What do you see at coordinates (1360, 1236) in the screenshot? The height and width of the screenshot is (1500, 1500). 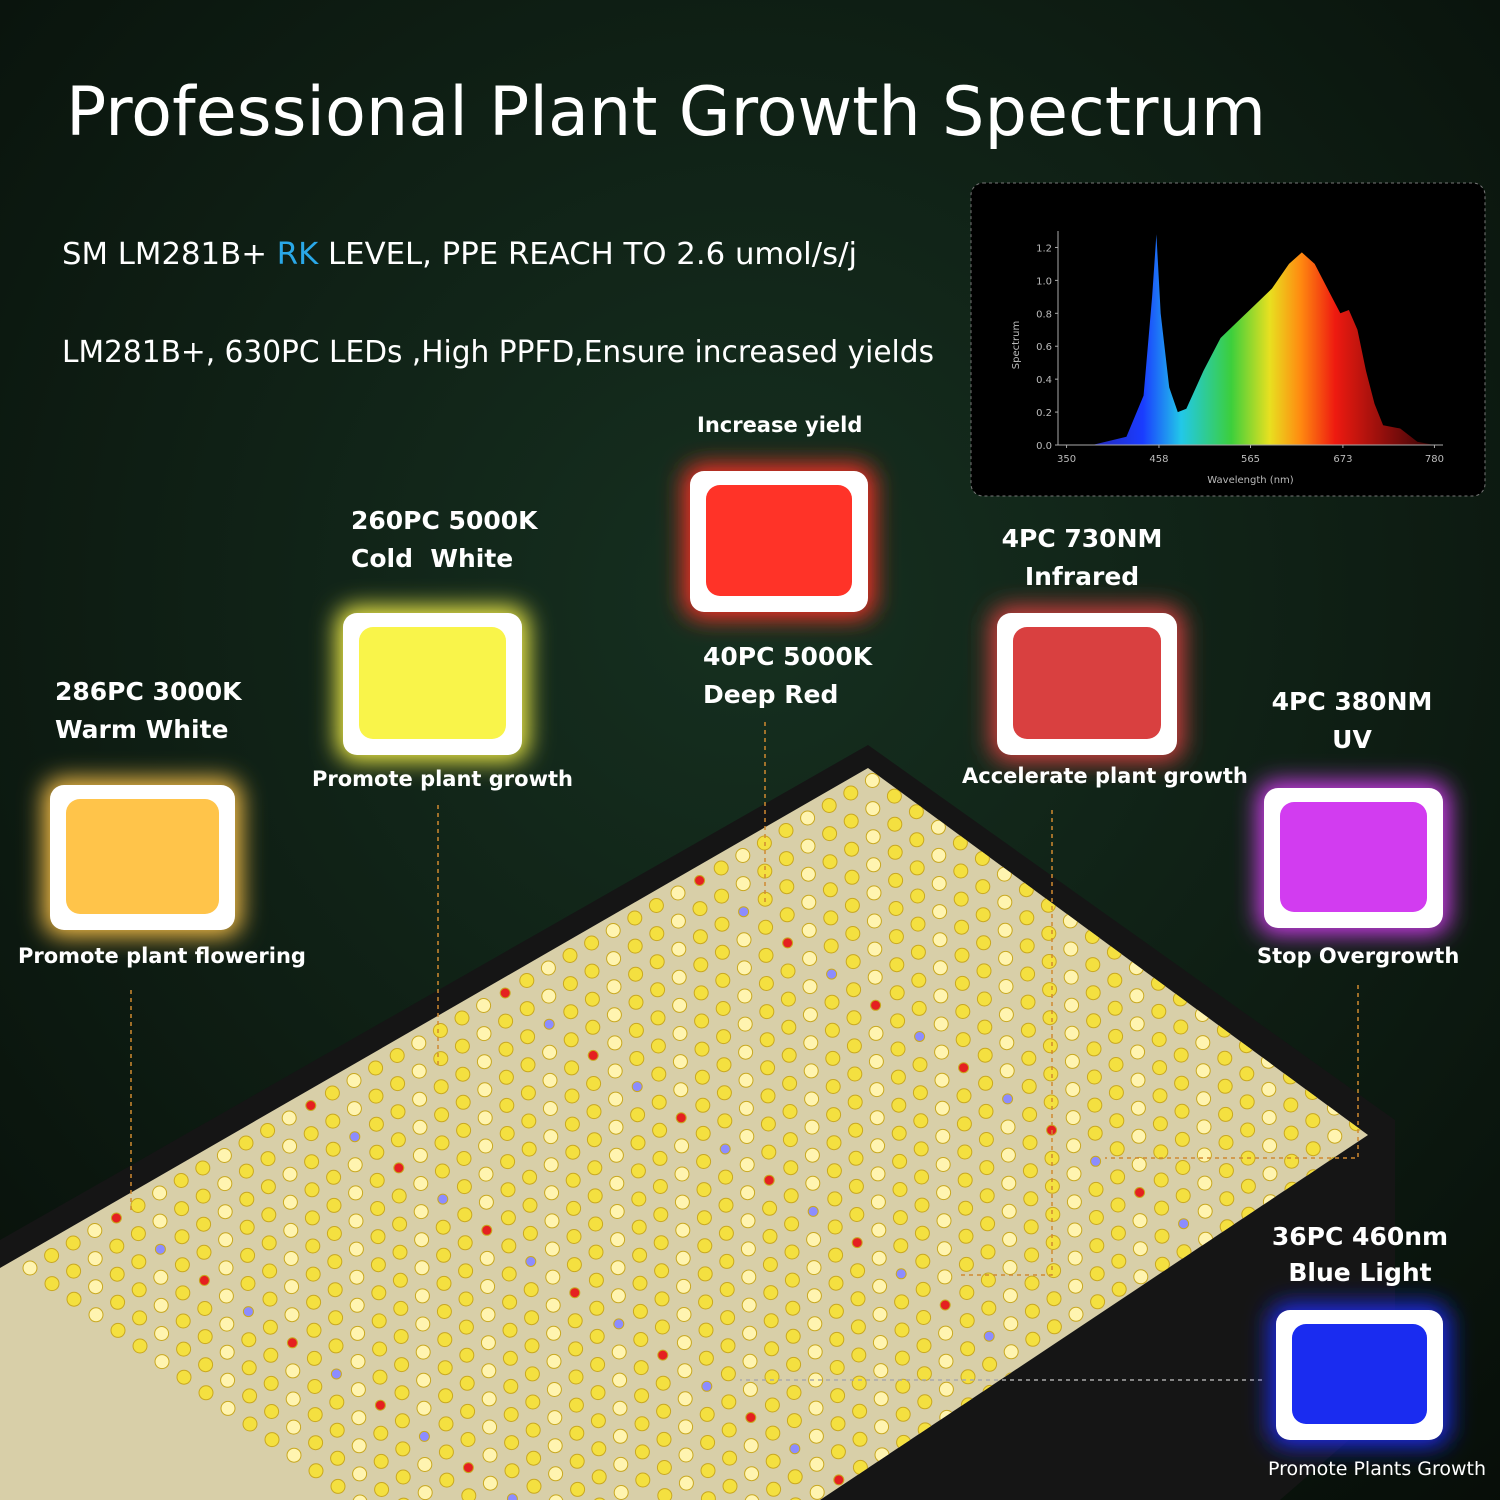 I see `chip-label: 36PC 460nm` at bounding box center [1360, 1236].